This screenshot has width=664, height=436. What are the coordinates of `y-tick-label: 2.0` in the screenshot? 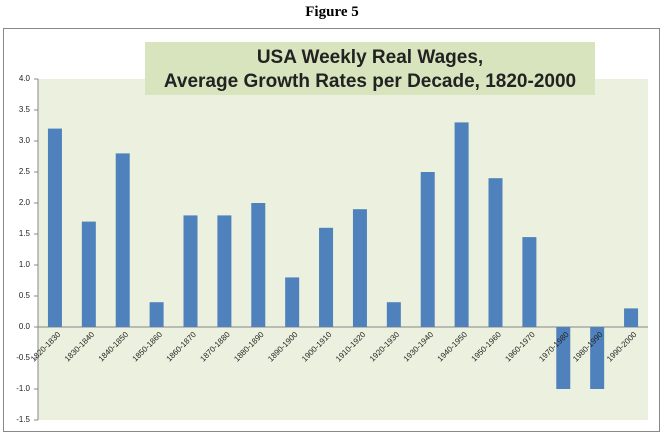 It's located at (25, 202).